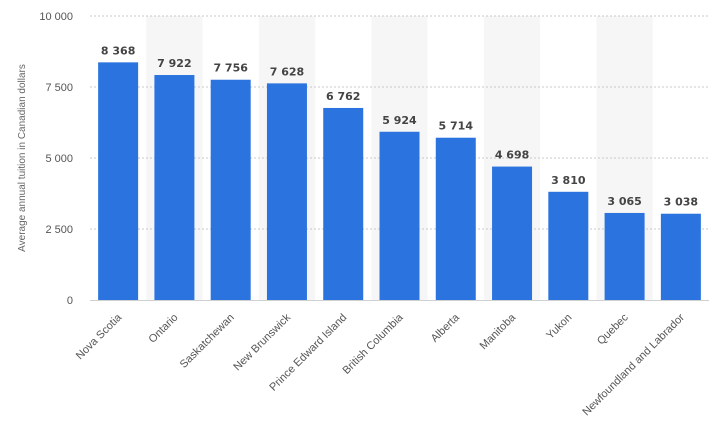  Describe the element at coordinates (56, 17) in the screenshot. I see `y-tick-label: 10 000` at that location.